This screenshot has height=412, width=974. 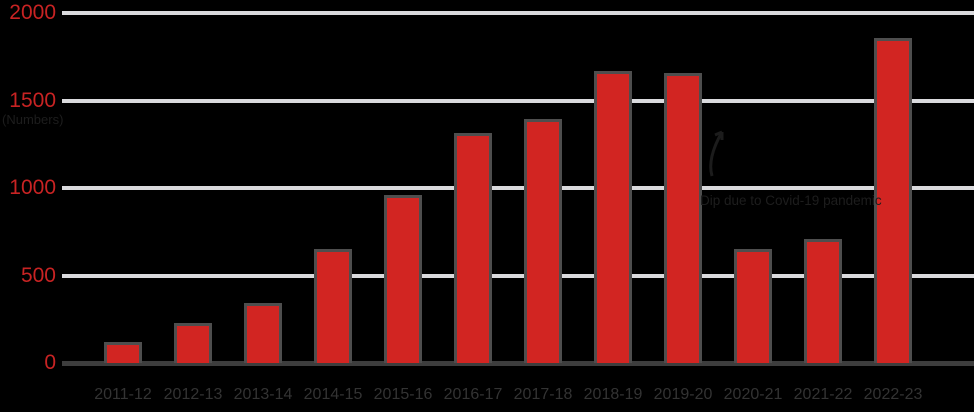 What do you see at coordinates (823, 394) in the screenshot?
I see `x-tick-label: 2021-22` at bounding box center [823, 394].